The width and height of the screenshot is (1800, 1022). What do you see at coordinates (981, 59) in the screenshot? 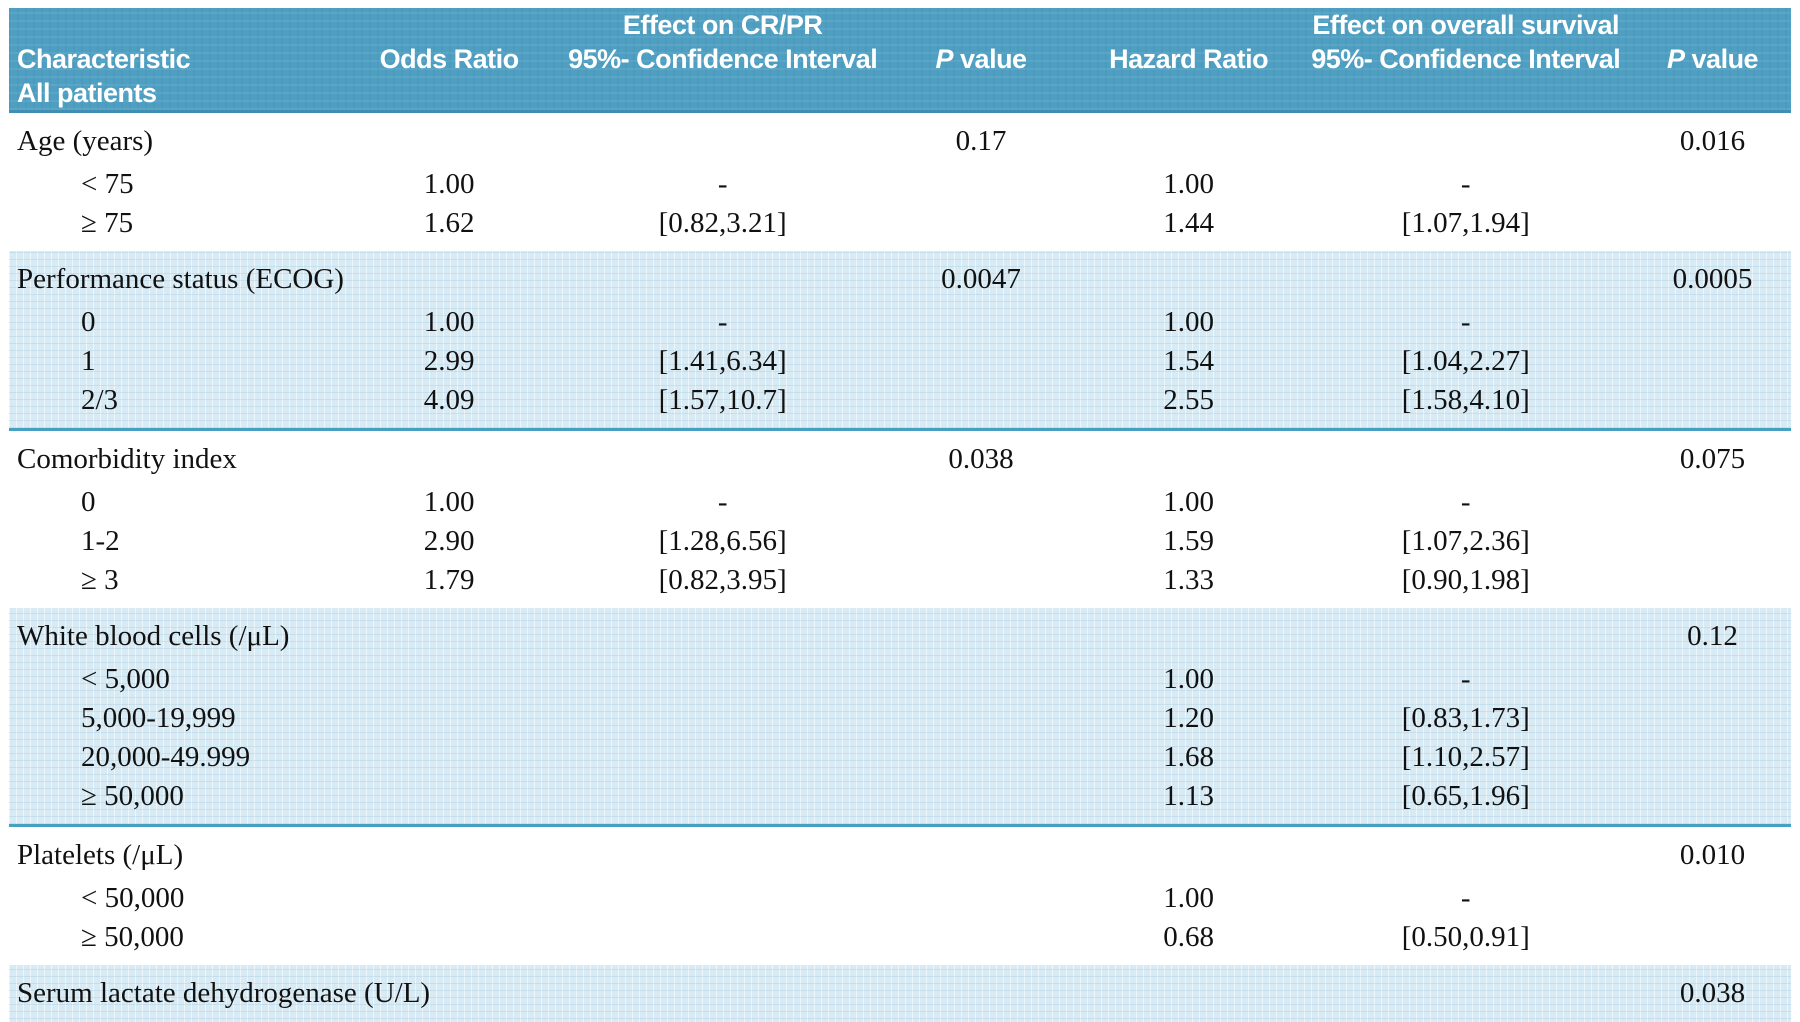
I see `header-pvalue-crpr-cell: P value` at bounding box center [981, 59].